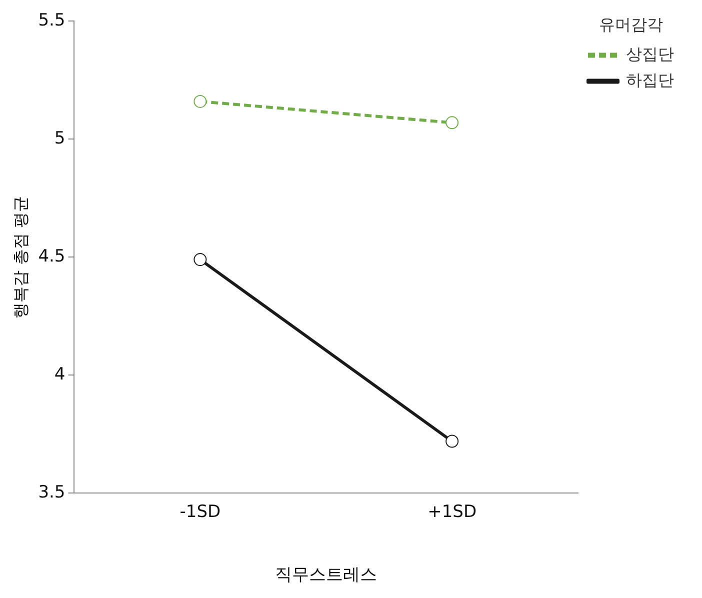  Describe the element at coordinates (200, 512) in the screenshot. I see `x-tick-label: -1SD` at that location.